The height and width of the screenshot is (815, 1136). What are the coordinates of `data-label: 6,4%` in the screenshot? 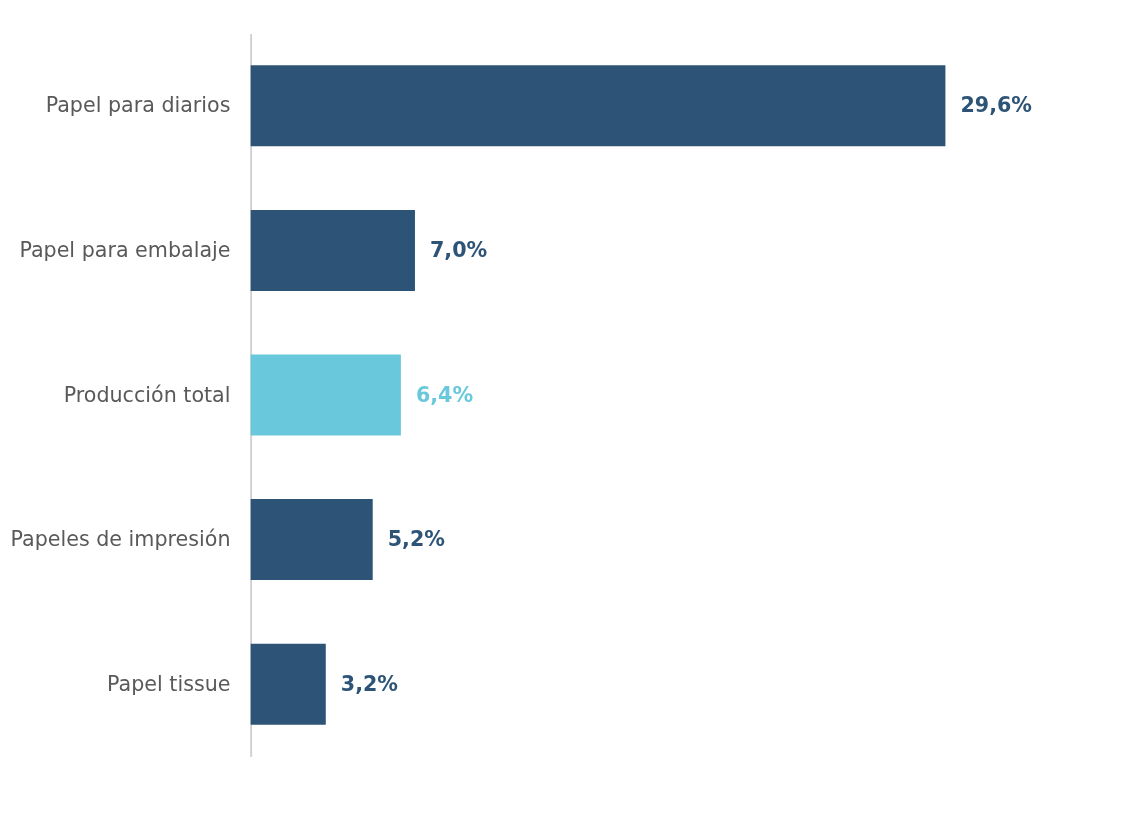 It's located at (444, 394).